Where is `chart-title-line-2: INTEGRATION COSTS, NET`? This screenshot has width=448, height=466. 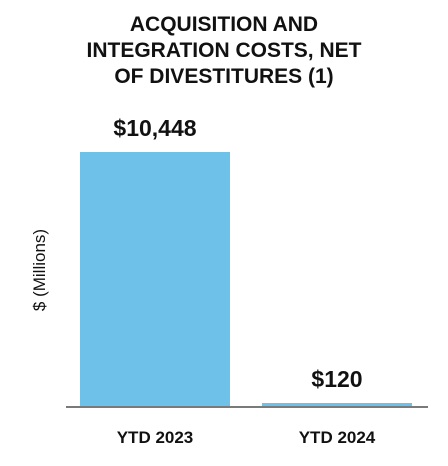
chart-title-line-2: INTEGRATION COSTS, NET is located at coordinates (224, 50).